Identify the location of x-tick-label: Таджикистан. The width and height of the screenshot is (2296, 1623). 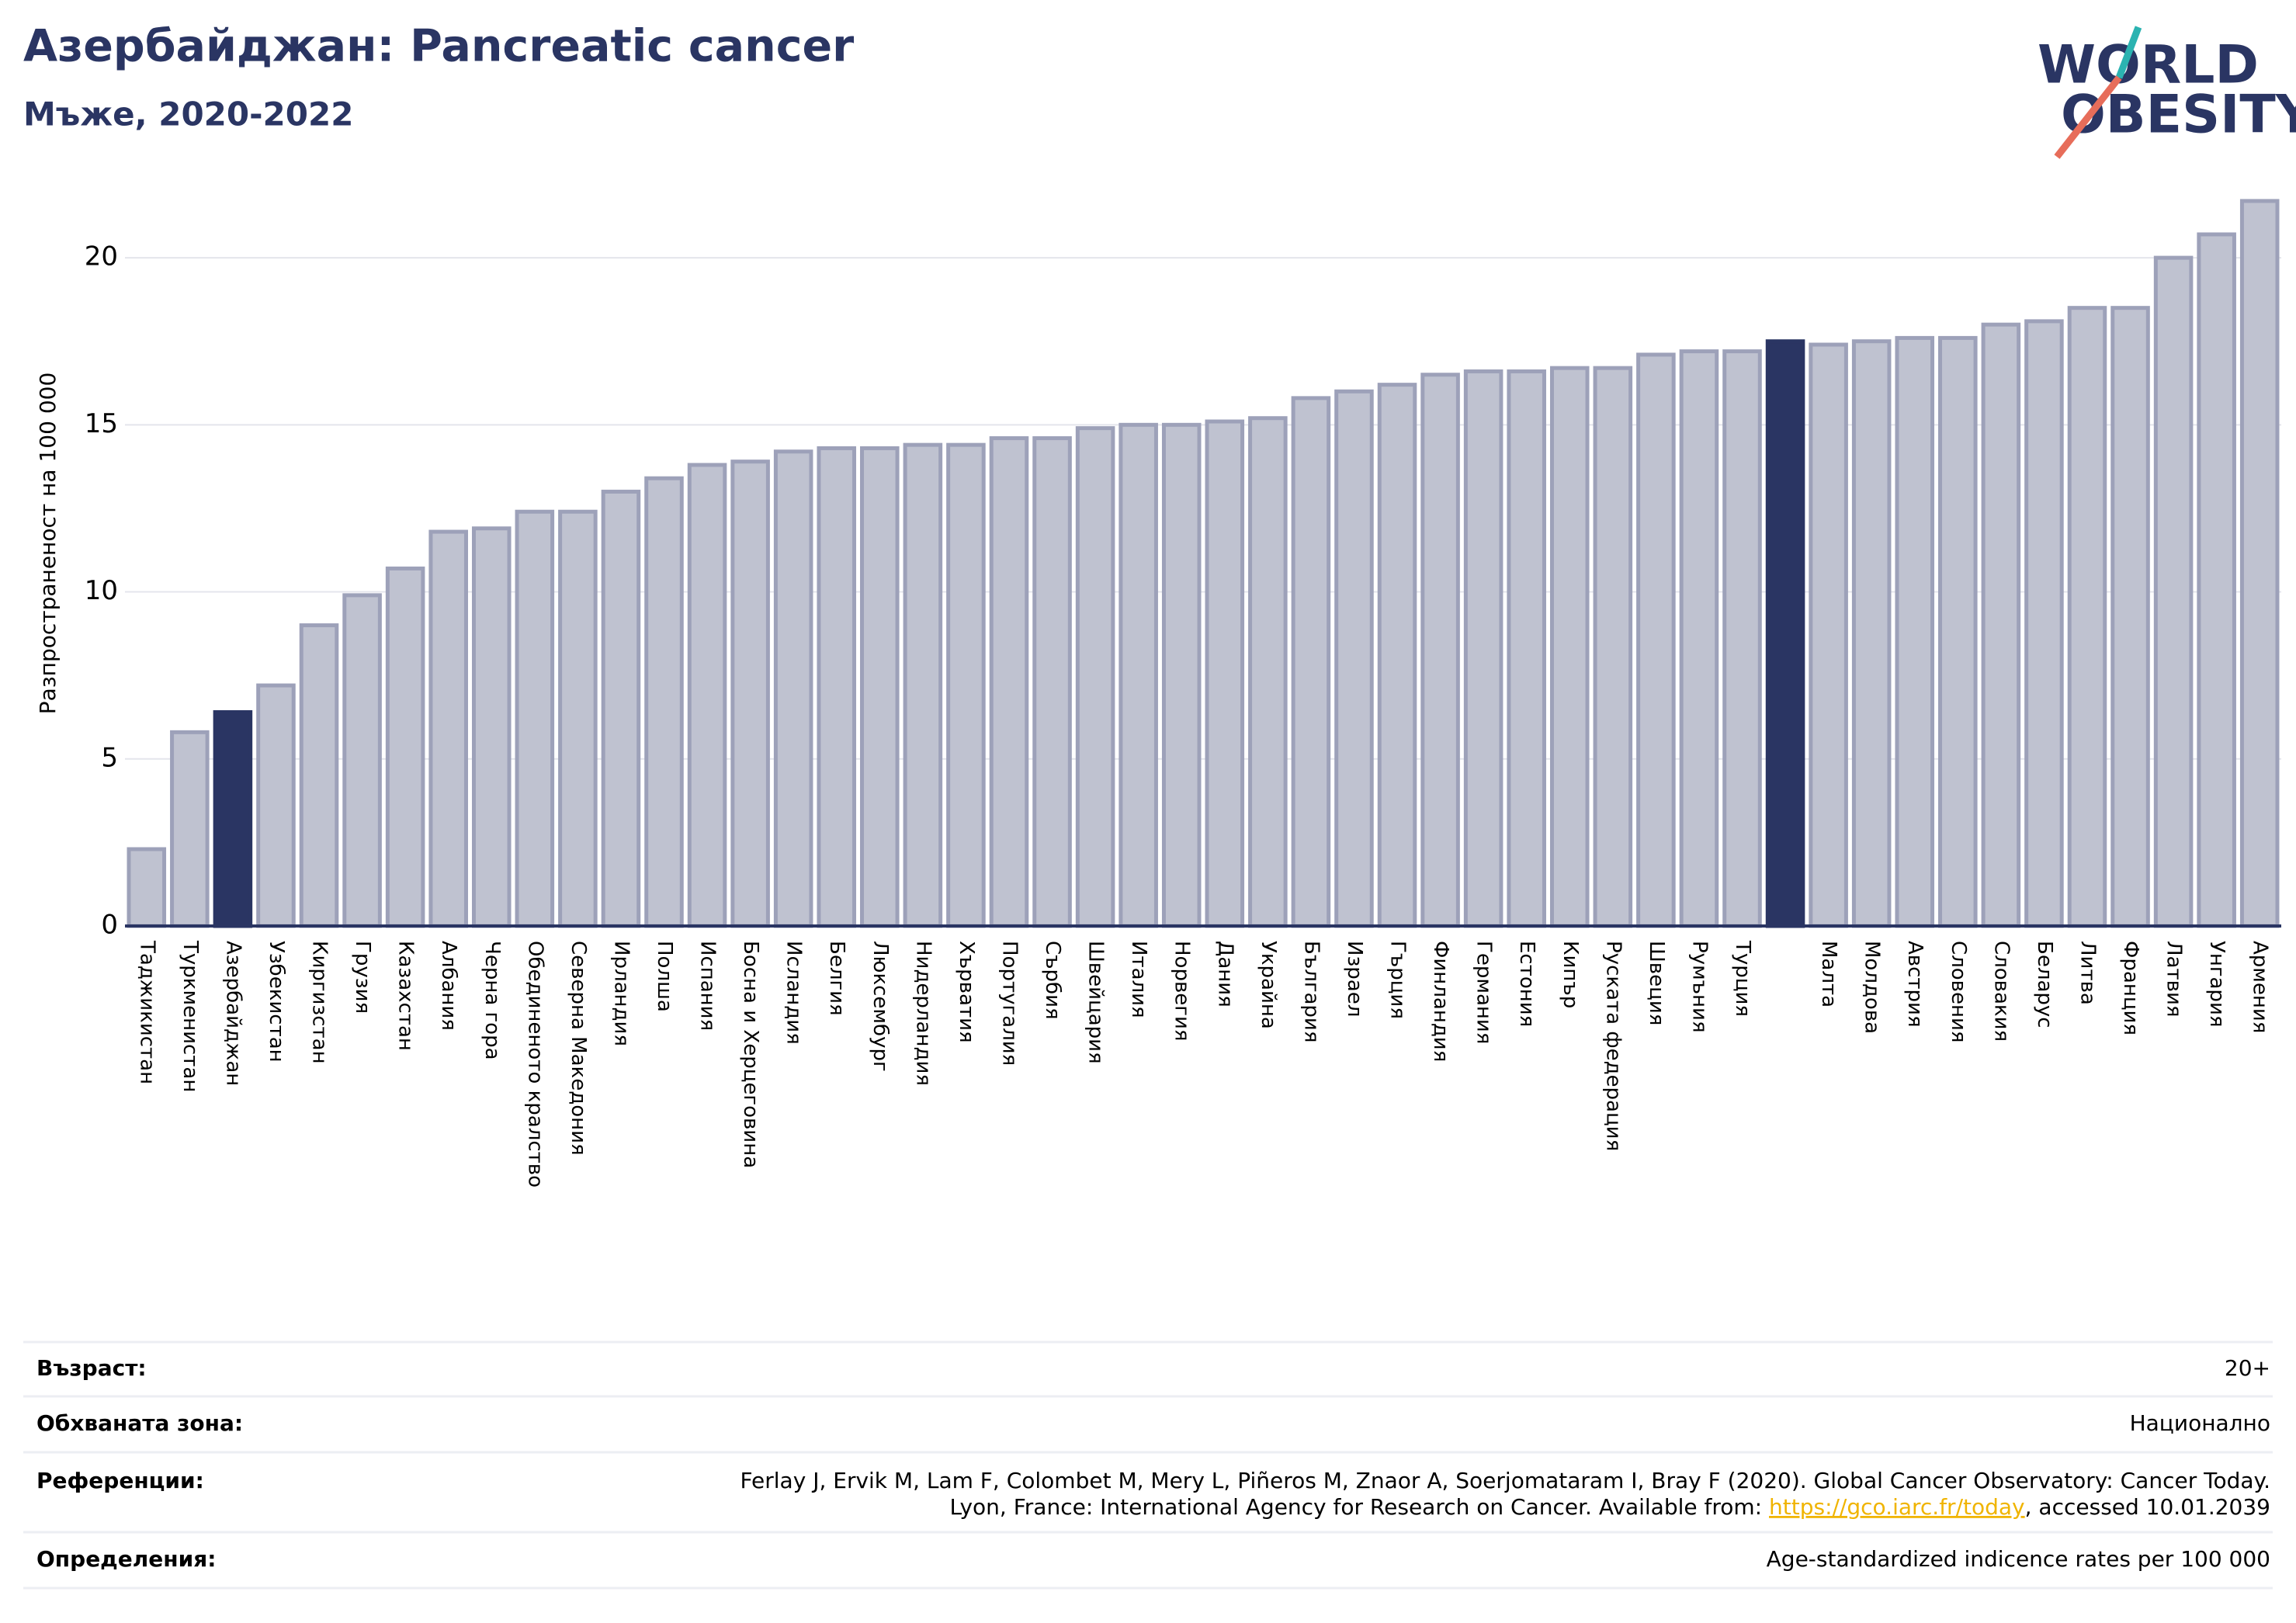
(146, 1012).